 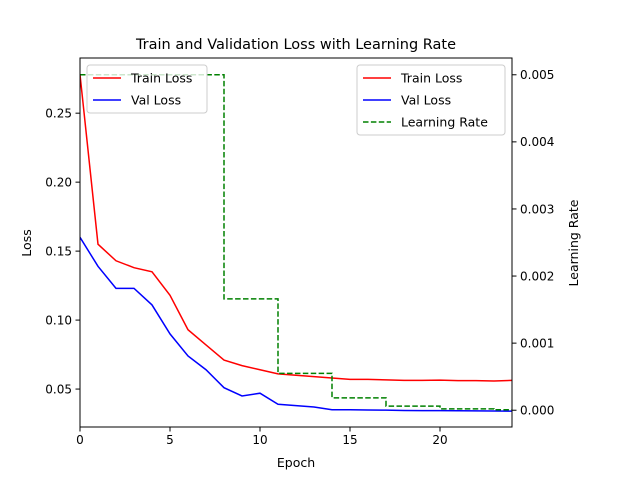 What do you see at coordinates (296, 462) in the screenshot?
I see `x-axis-label: Epoch` at bounding box center [296, 462].